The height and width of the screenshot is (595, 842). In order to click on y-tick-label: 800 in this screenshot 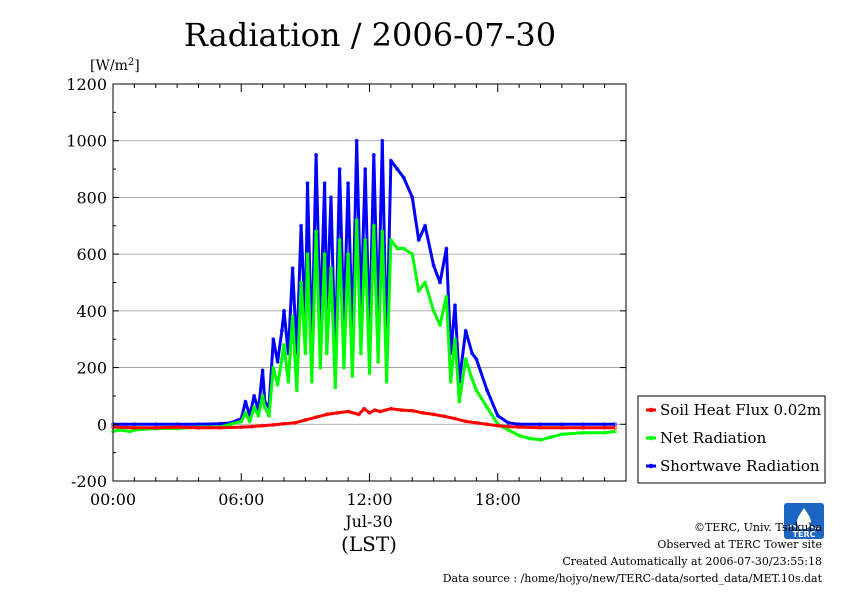, I will do `click(91, 197)`.